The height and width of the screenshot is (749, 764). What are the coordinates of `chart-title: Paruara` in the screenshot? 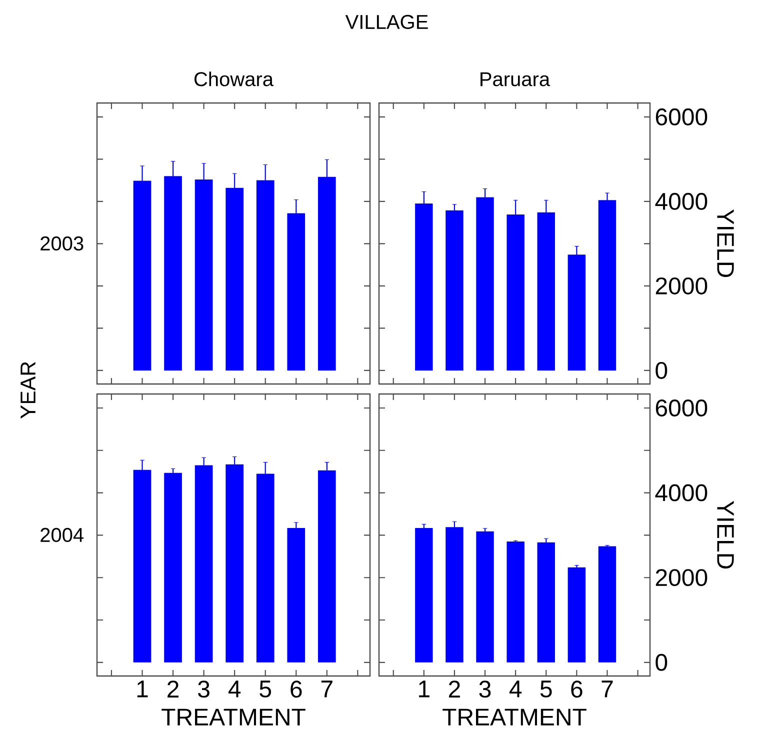 It's located at (515, 79).